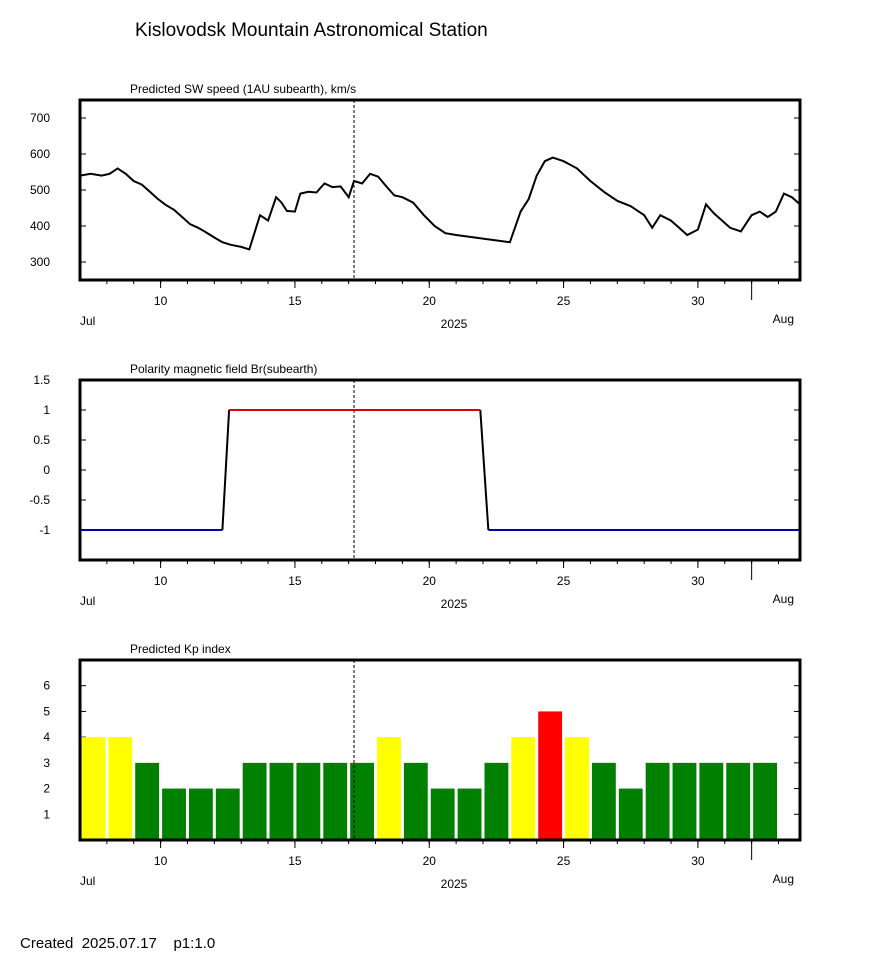 Image resolution: width=870 pixels, height=965 pixels. I want to click on y-tick-label: 500, so click(40, 190).